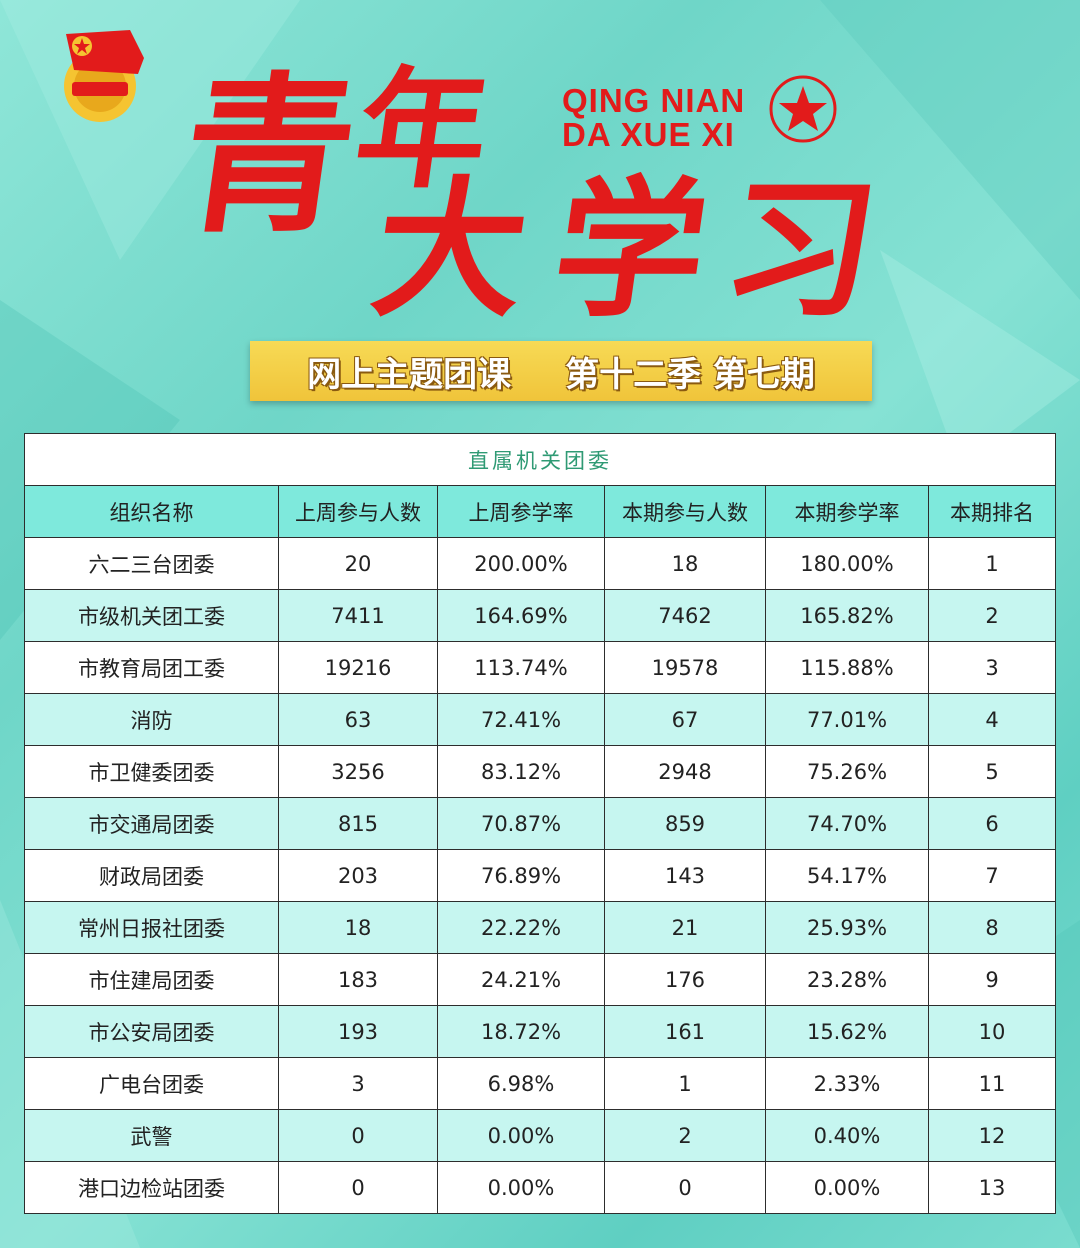  Describe the element at coordinates (685, 979) in the screenshot. I see `table-cell: 176` at that location.